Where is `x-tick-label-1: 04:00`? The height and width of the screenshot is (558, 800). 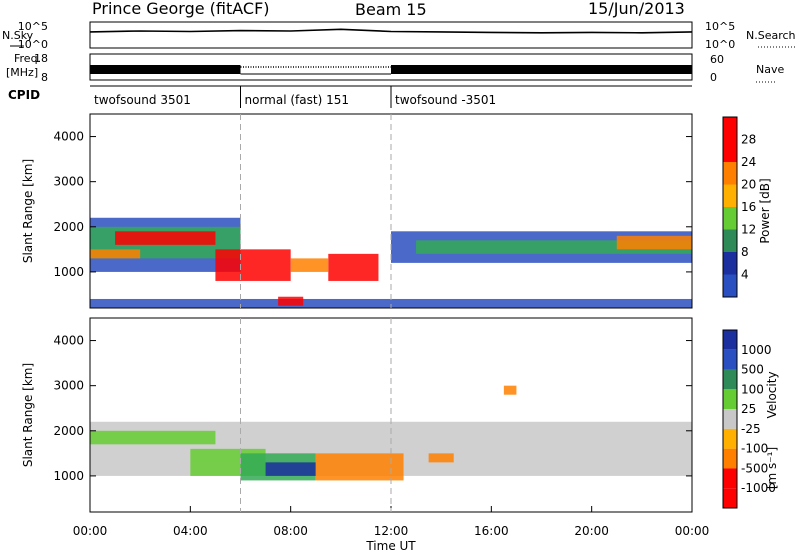
x-tick-label-1: 04:00 is located at coordinates (190, 531).